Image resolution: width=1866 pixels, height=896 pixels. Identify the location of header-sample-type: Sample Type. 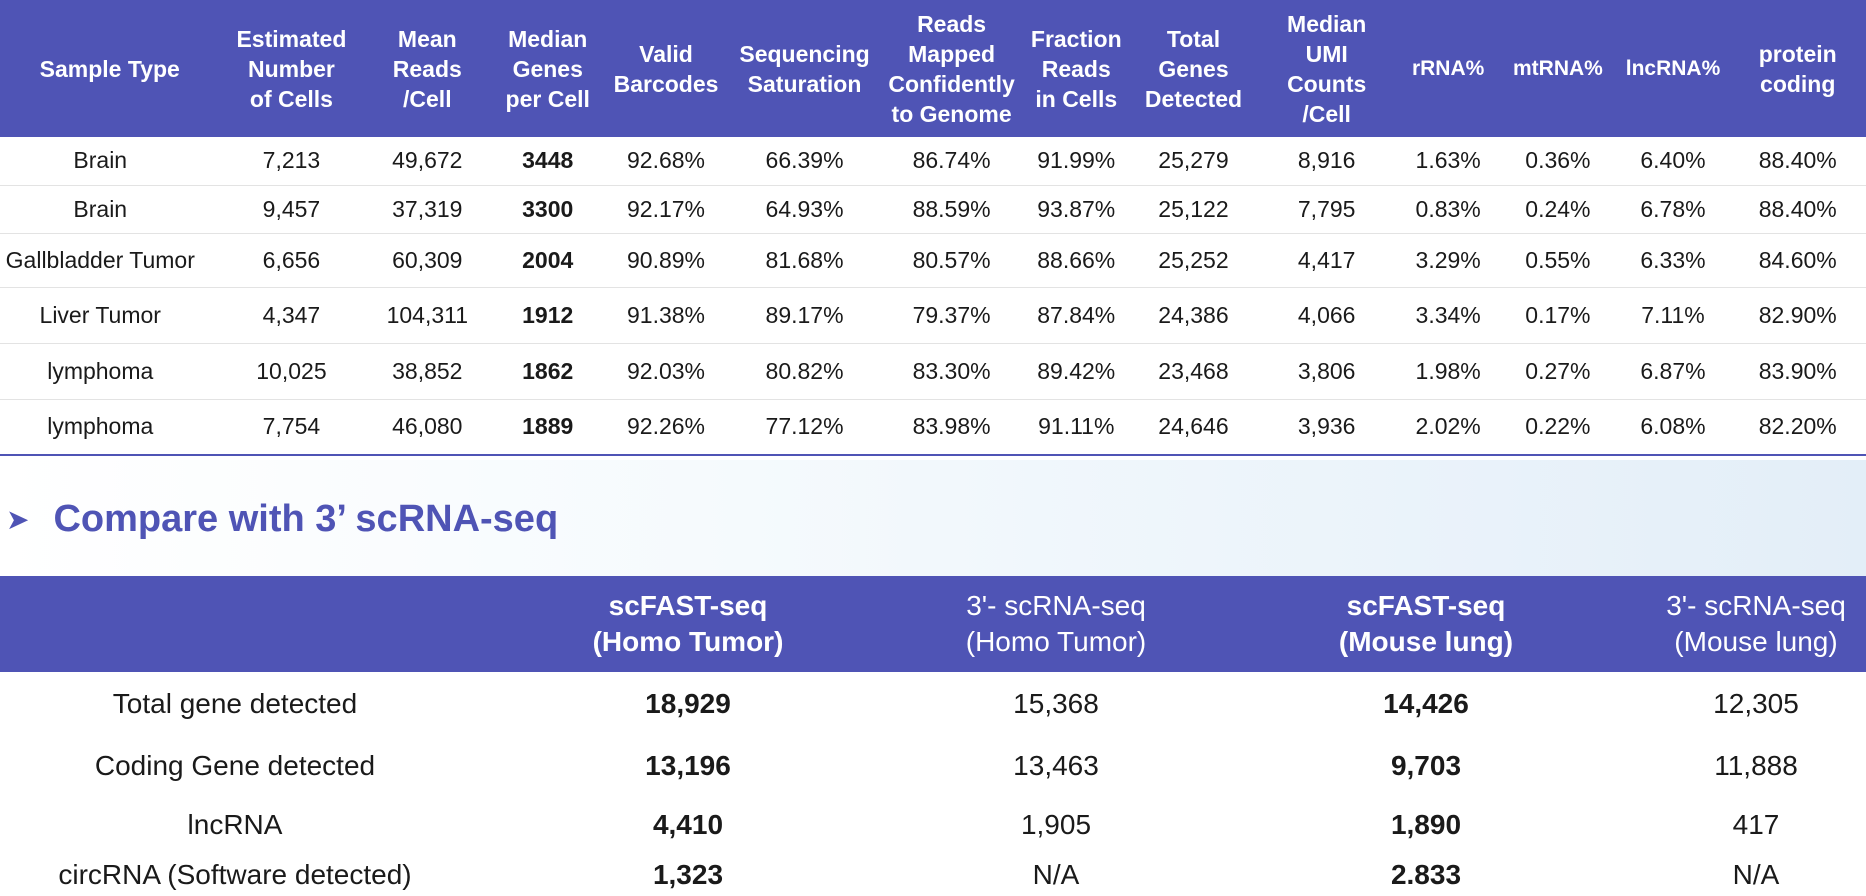
(109, 68).